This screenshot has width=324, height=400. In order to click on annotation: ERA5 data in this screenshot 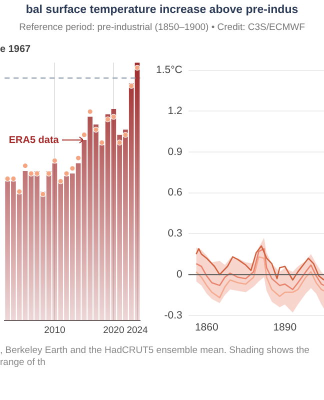, I will do `click(34, 140)`.